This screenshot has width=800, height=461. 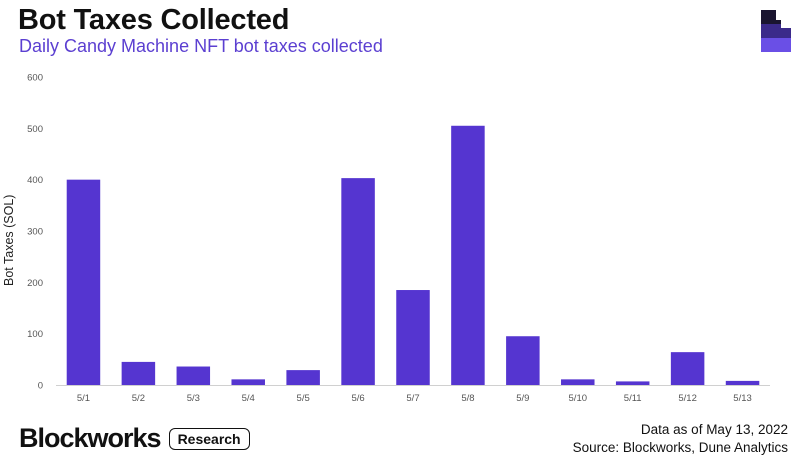 What do you see at coordinates (83, 398) in the screenshot?
I see `x-tick-label: 5/1` at bounding box center [83, 398].